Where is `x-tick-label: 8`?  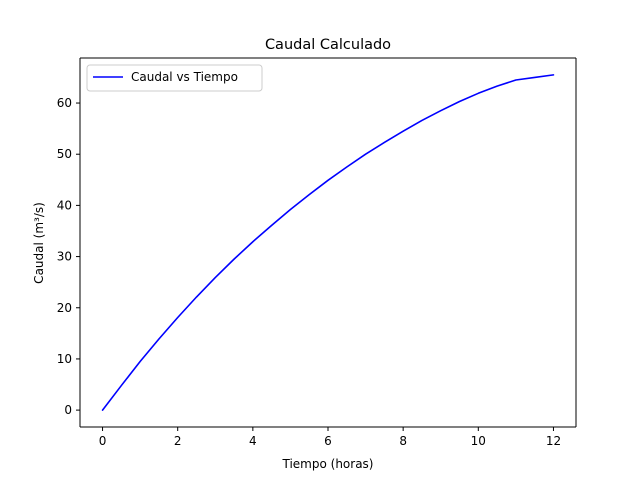
x-tick-label: 8 is located at coordinates (403, 441).